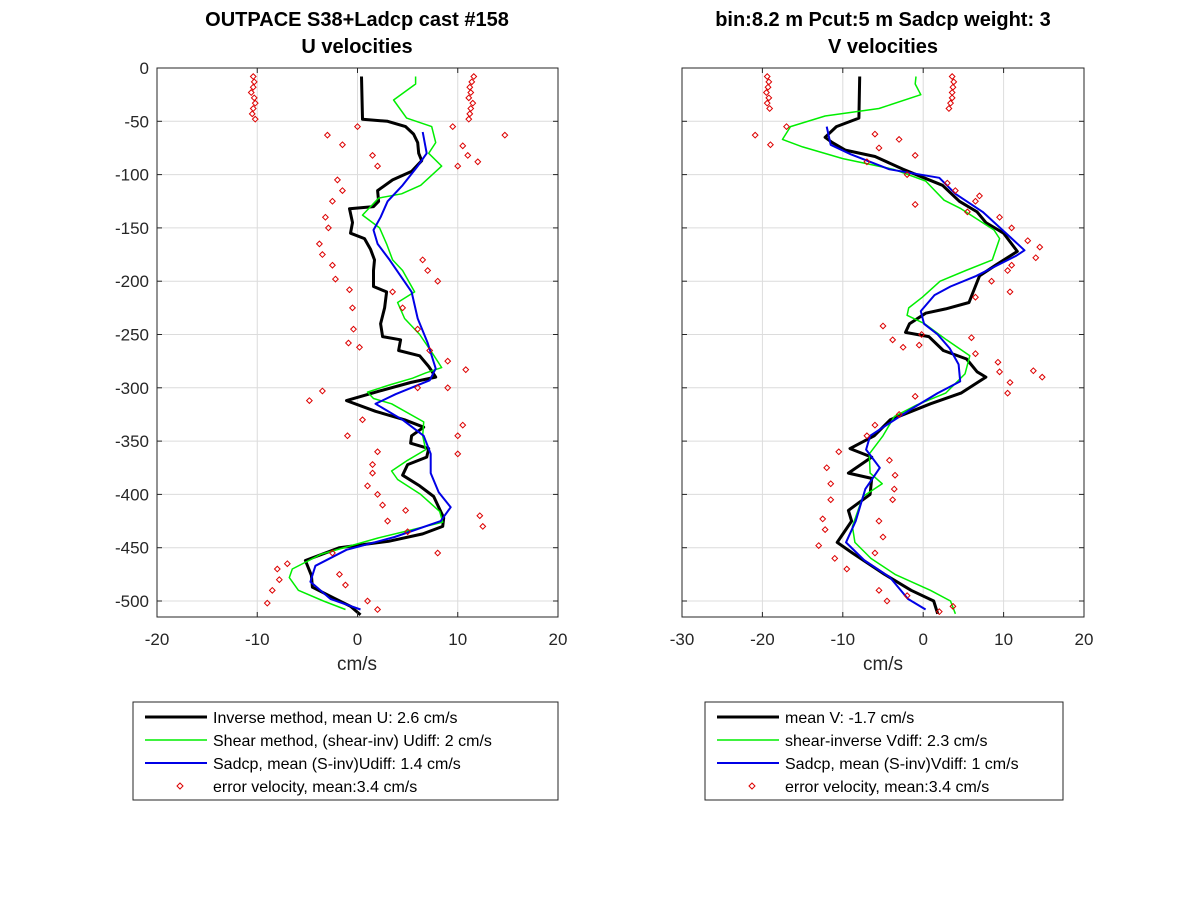  Describe the element at coordinates (352, 741) in the screenshot. I see `legend-entry-label: Shear method, (shear-inv) Udiff: 2 cm/s` at that location.